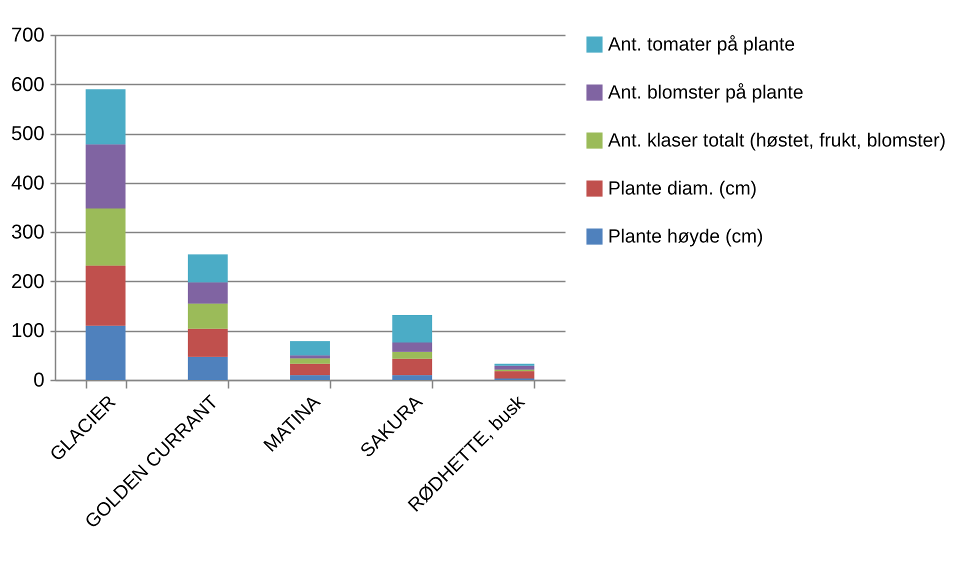  Describe the element at coordinates (27, 233) in the screenshot. I see `y-tick-label: 300` at that location.